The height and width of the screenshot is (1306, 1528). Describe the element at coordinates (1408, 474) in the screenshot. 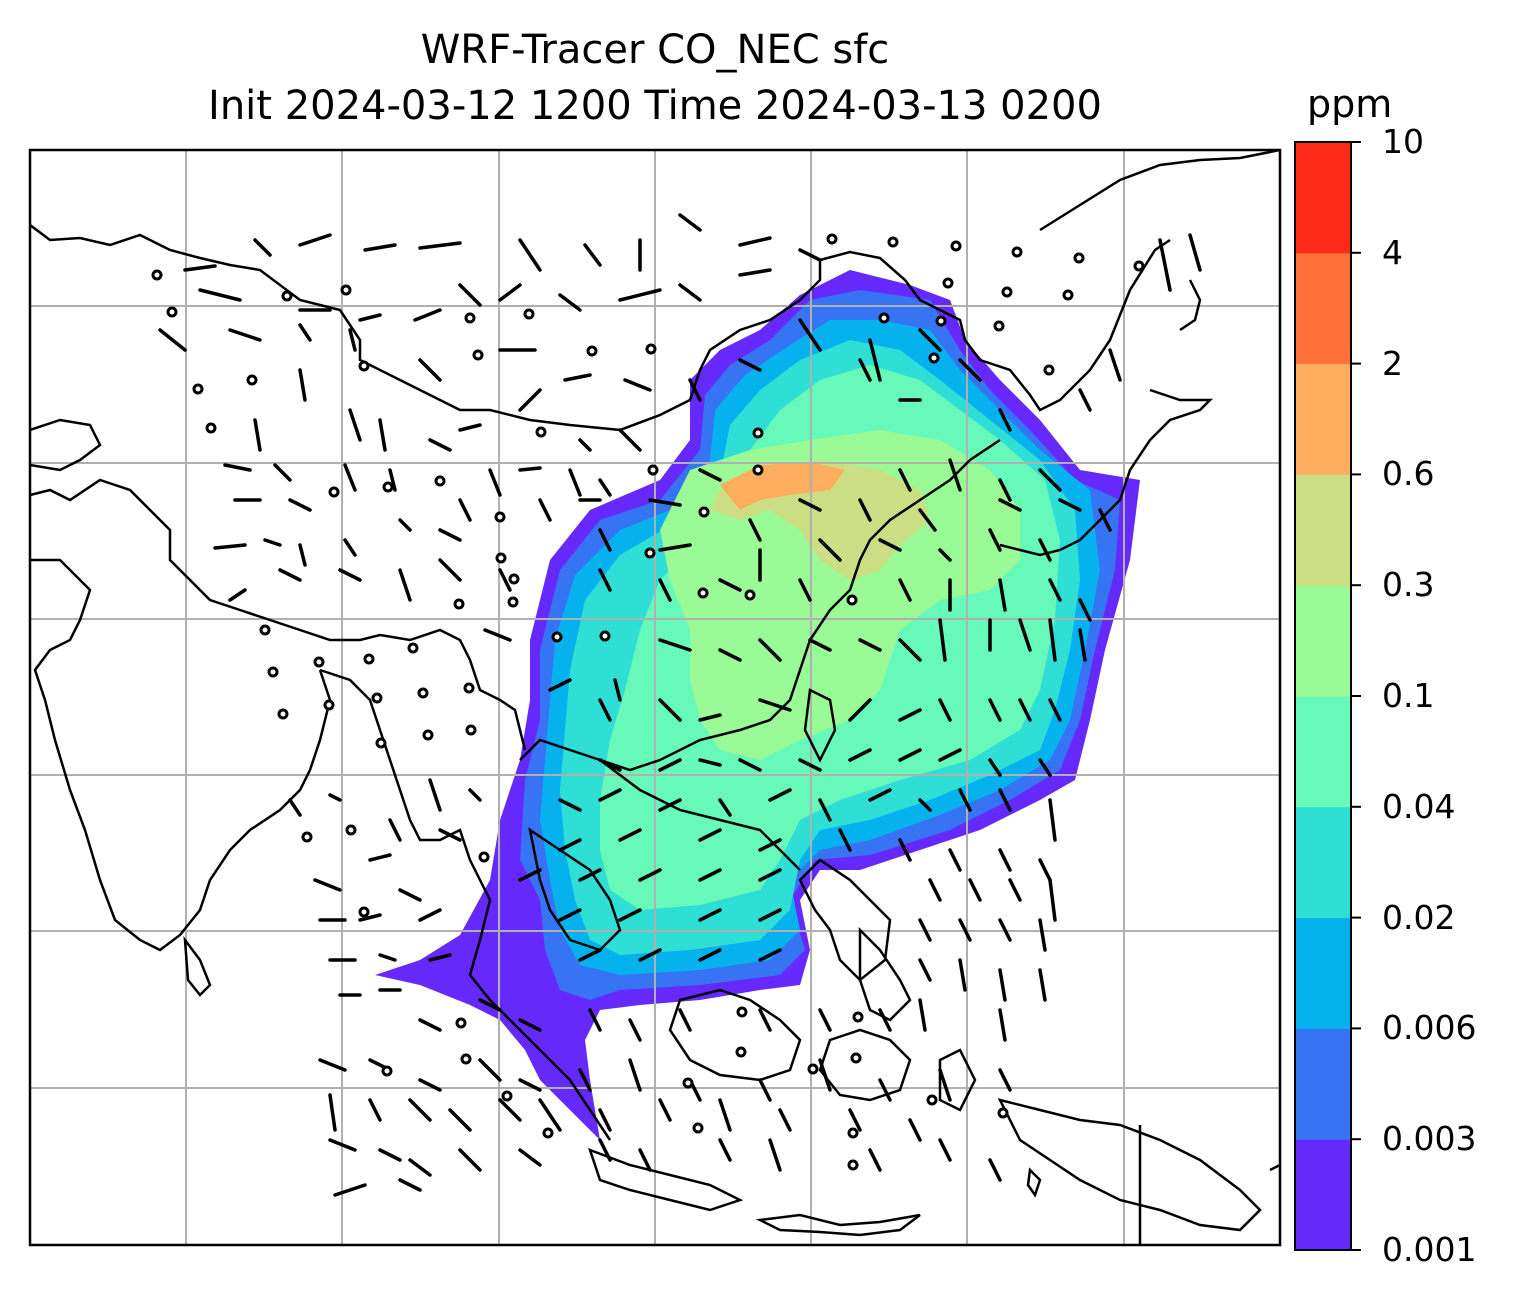

I see `colorbar-tick-label: 0.6` at that location.